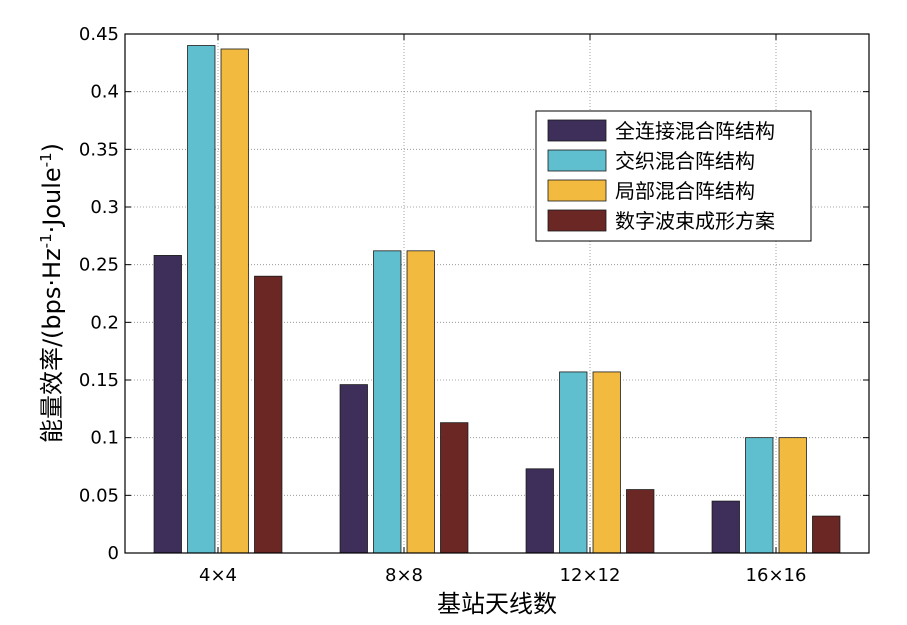 Image resolution: width=907 pixels, height=625 pixels. I want to click on y-axis-title-main: 能量效率/(bps·Hz, so click(52, 345).